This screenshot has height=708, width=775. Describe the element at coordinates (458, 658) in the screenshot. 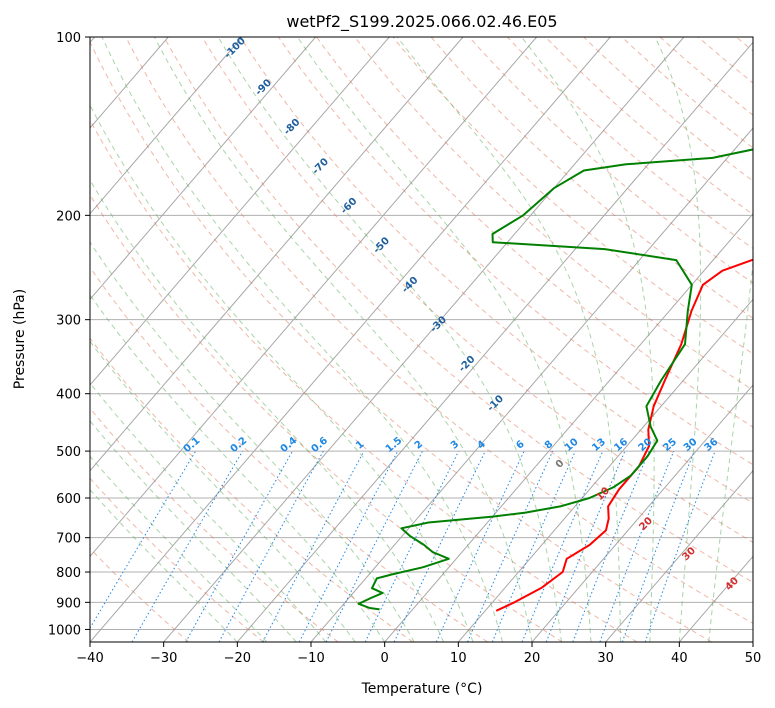

I see `x-tick-label: 10` at that location.